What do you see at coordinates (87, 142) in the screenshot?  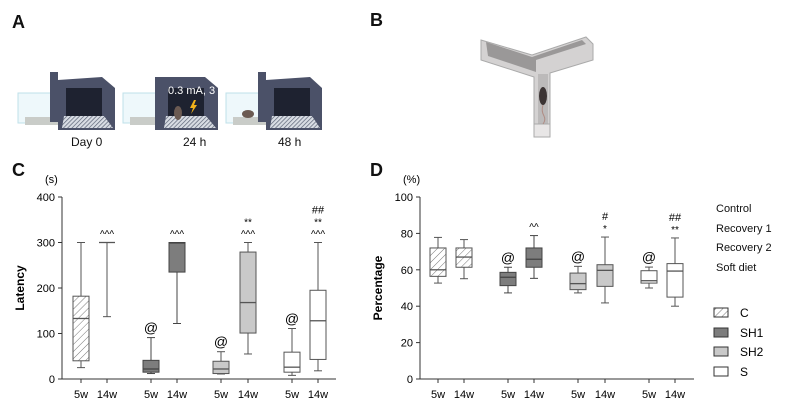 I see `stage-label-day0: Day 0` at bounding box center [87, 142].